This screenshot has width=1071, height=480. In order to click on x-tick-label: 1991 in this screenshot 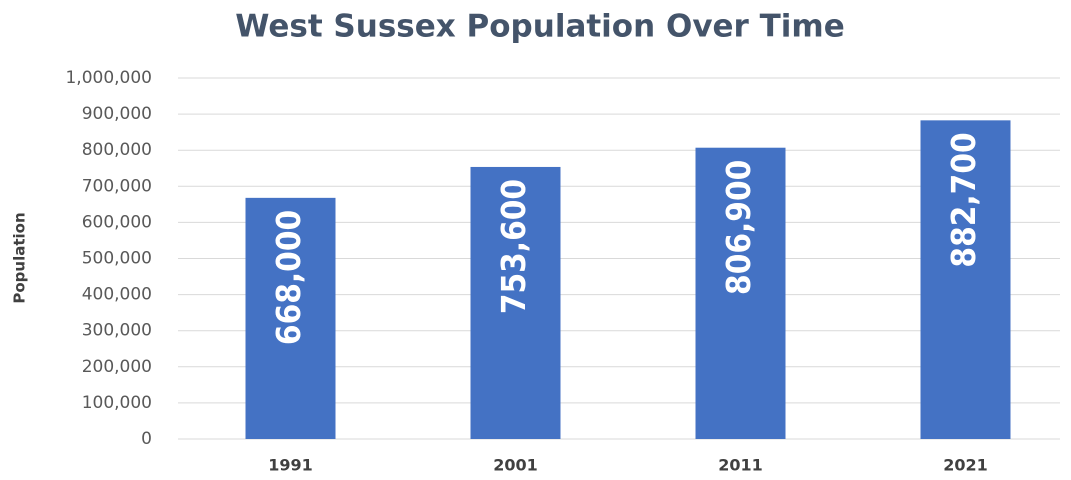, I will do `click(290, 465)`.